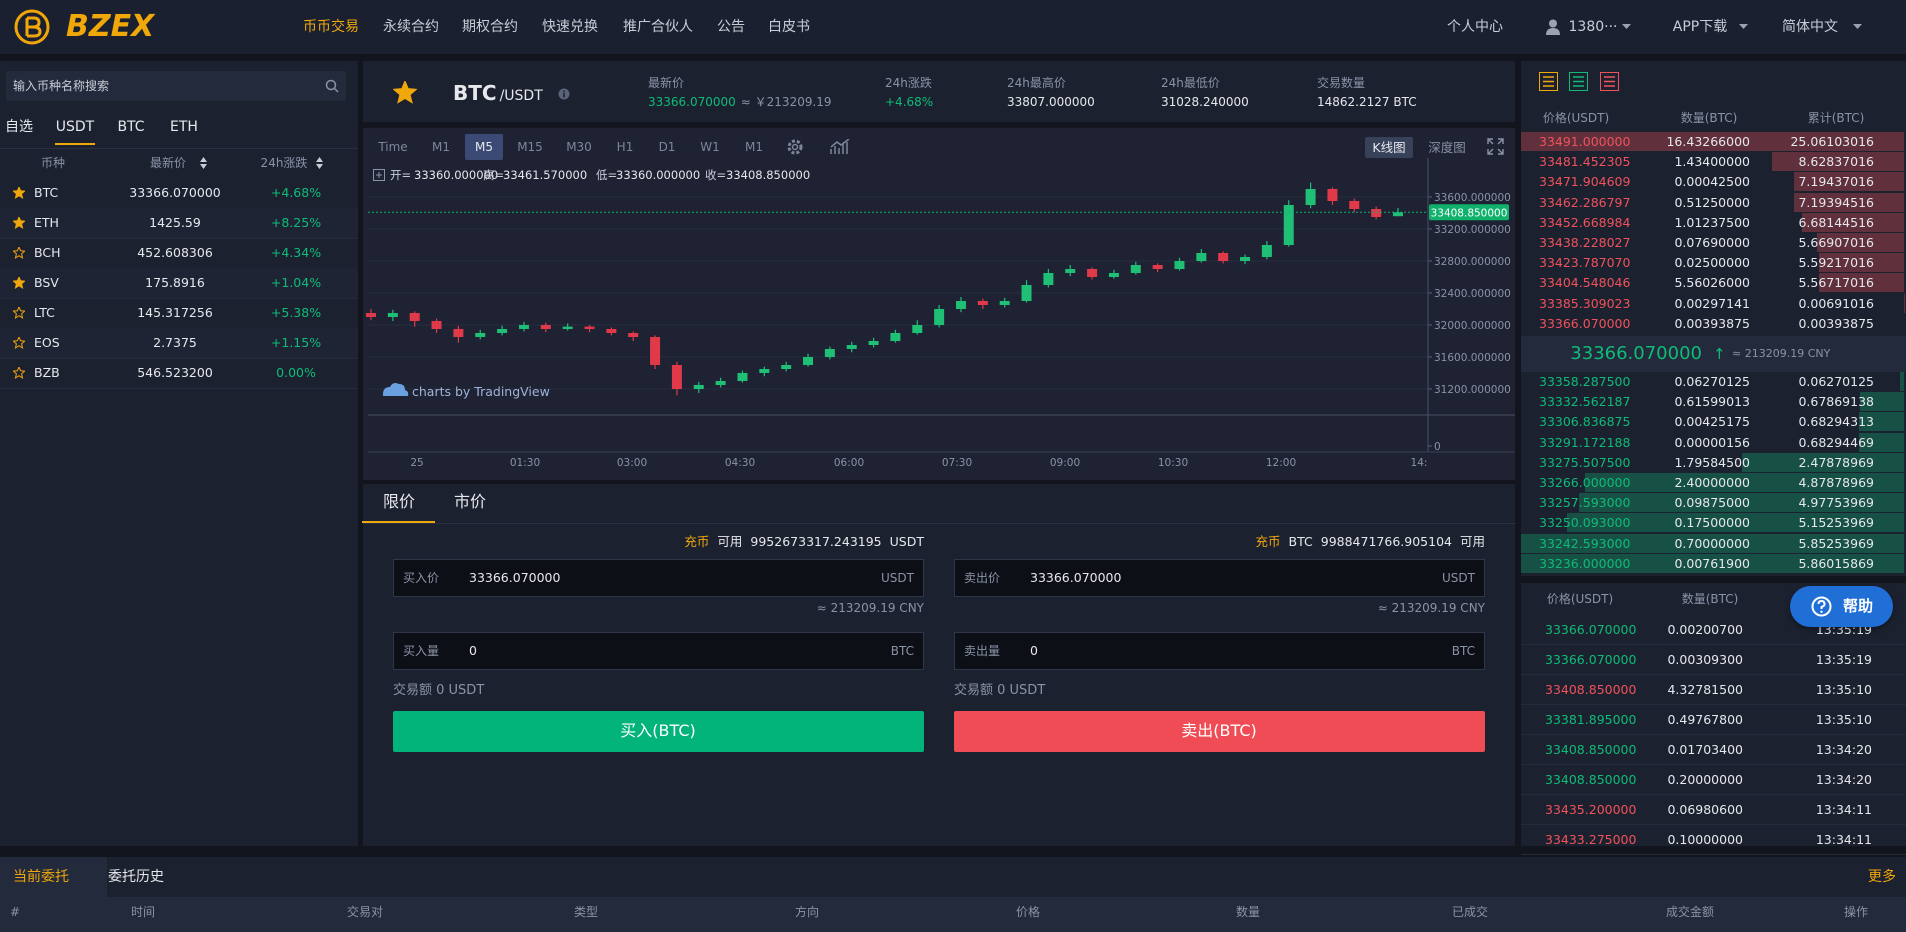 This screenshot has width=1906, height=932. What do you see at coordinates (658, 27) in the screenshot?
I see `nav-item: 推广合伙人` at bounding box center [658, 27].